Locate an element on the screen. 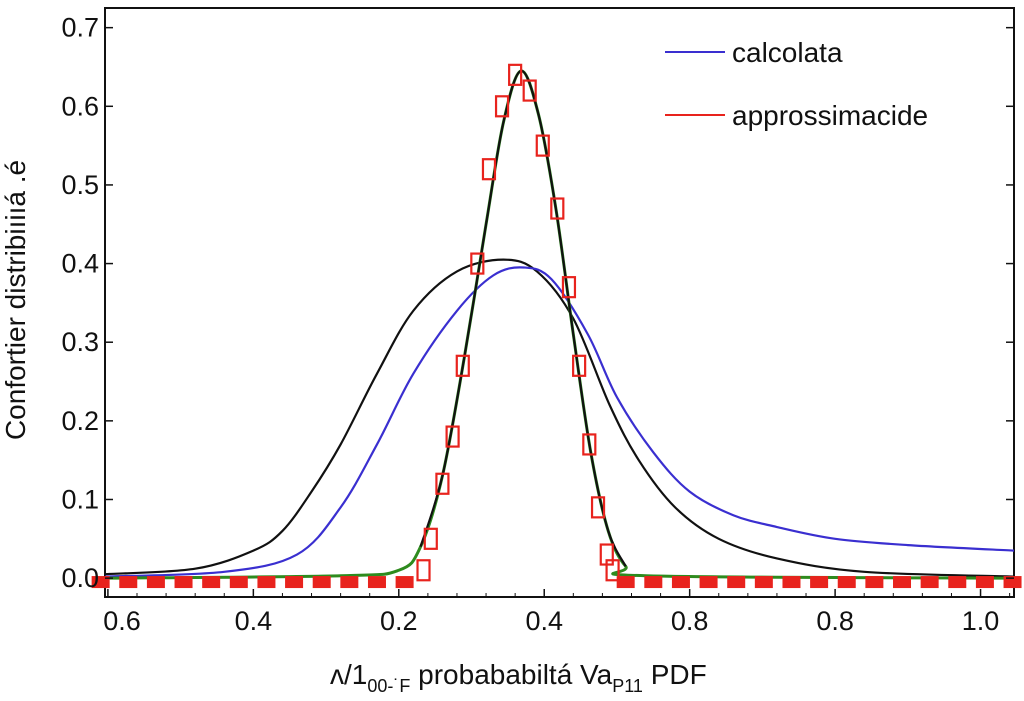  x-axis-label-sub: 00-˙F is located at coordinates (388, 686).